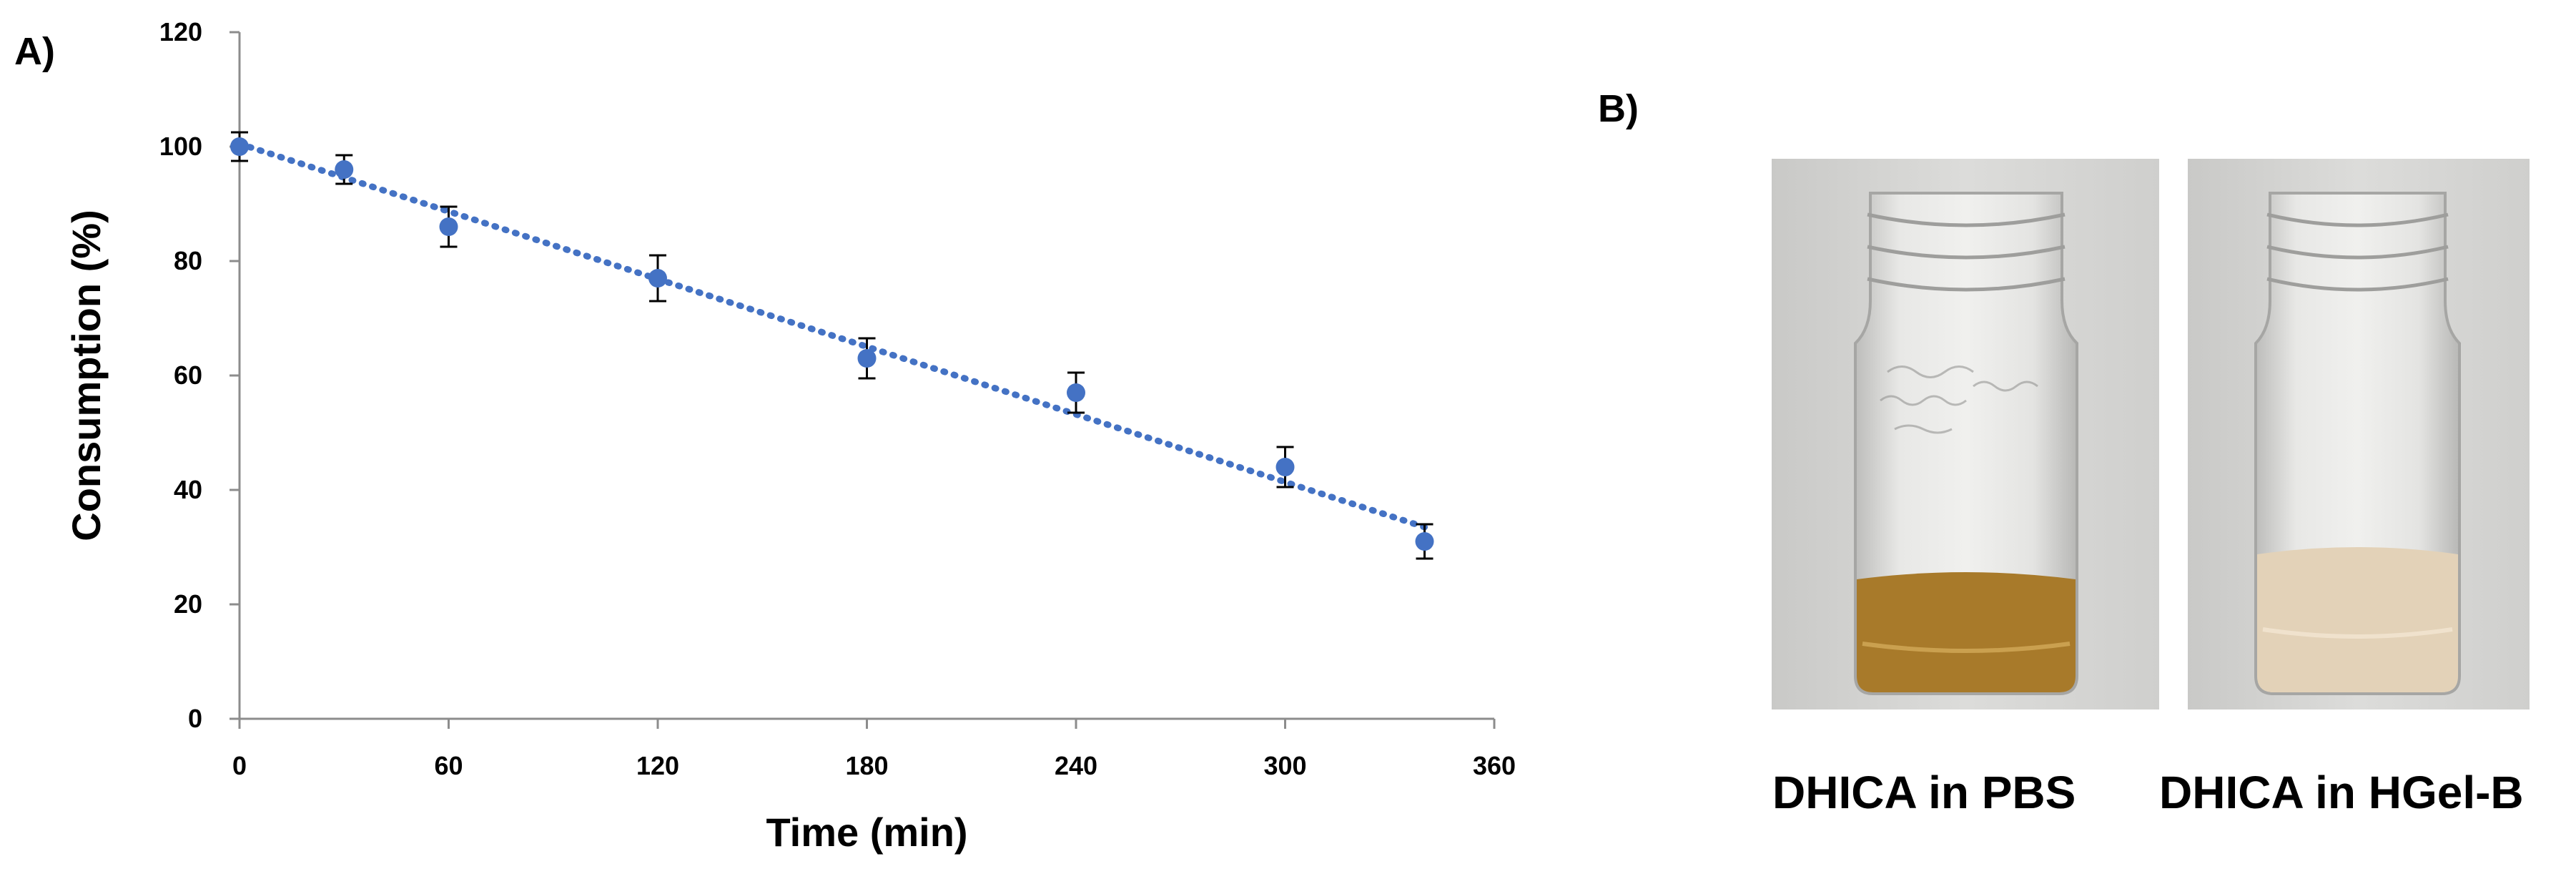 Image resolution: width=2576 pixels, height=879 pixels. What do you see at coordinates (239, 765) in the screenshot?
I see `x-tick-label: 0` at bounding box center [239, 765].